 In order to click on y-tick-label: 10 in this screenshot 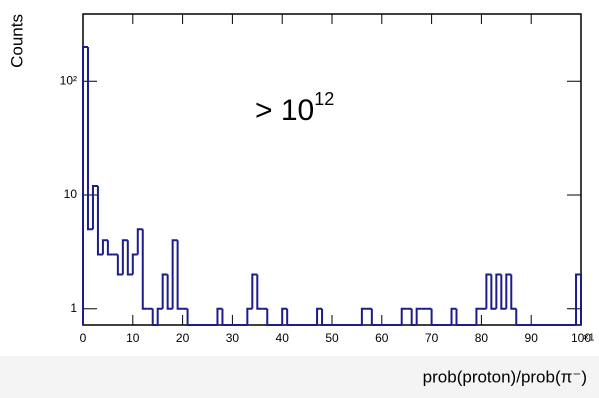, I will do `click(71, 194)`.